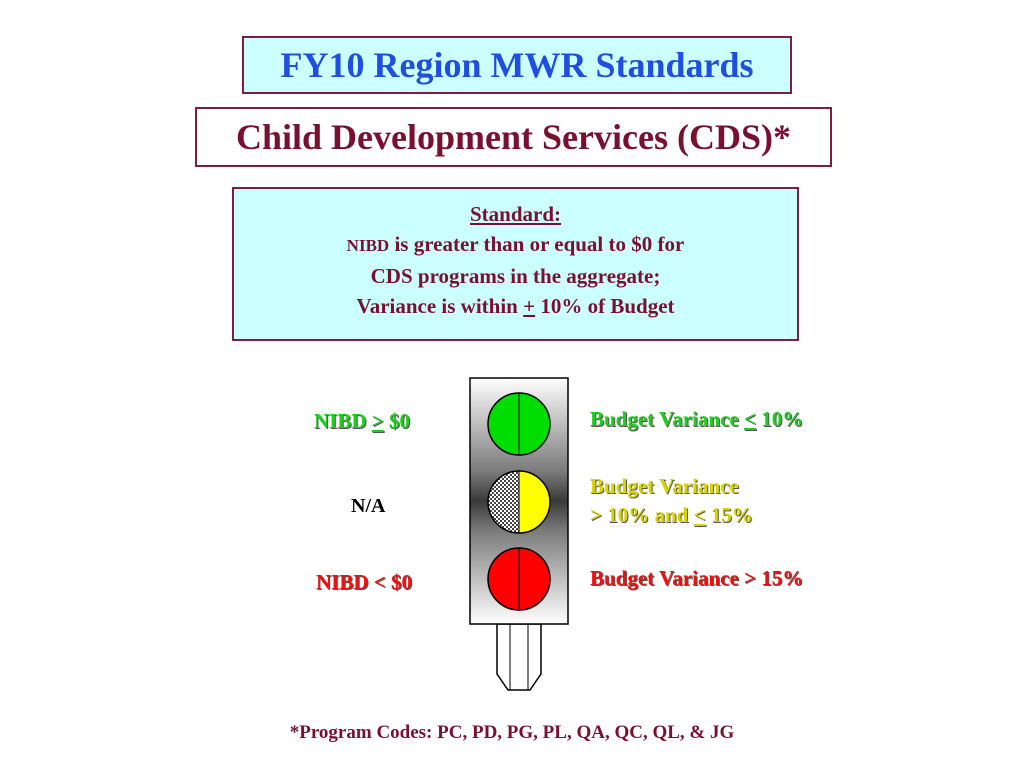 The width and height of the screenshot is (1024, 768). Describe the element at coordinates (671, 500) in the screenshot. I see `label-variance-yellow: Budget Variance > 10% and < 15%` at that location.